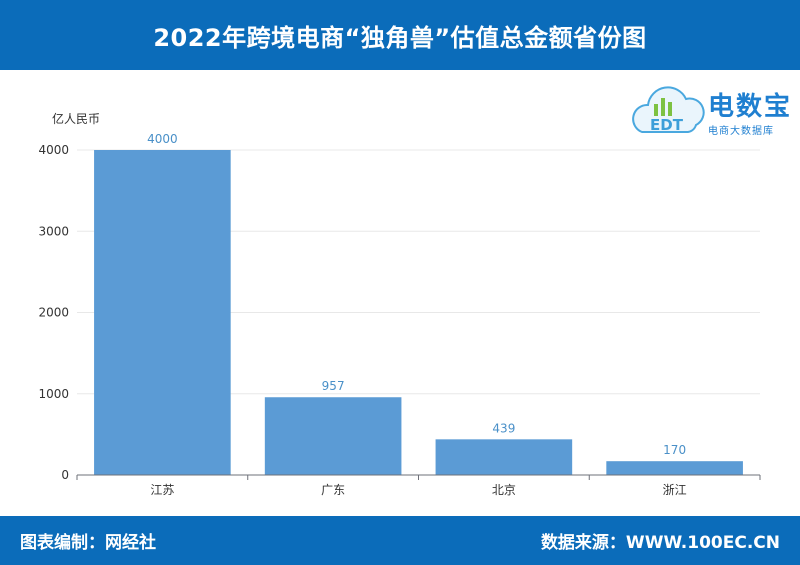  Describe the element at coordinates (400, 37) in the screenshot. I see `page-title: 2022年跨境电商“独角兽”估值总金额省份图` at that location.